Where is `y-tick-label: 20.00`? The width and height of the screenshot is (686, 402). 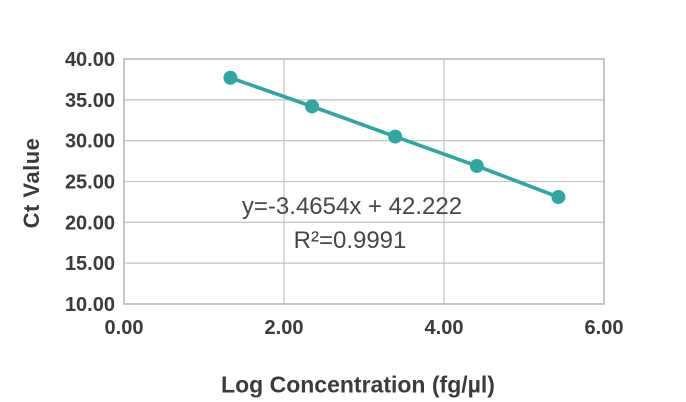
y-tick-label: 20.00 is located at coordinates (90, 223).